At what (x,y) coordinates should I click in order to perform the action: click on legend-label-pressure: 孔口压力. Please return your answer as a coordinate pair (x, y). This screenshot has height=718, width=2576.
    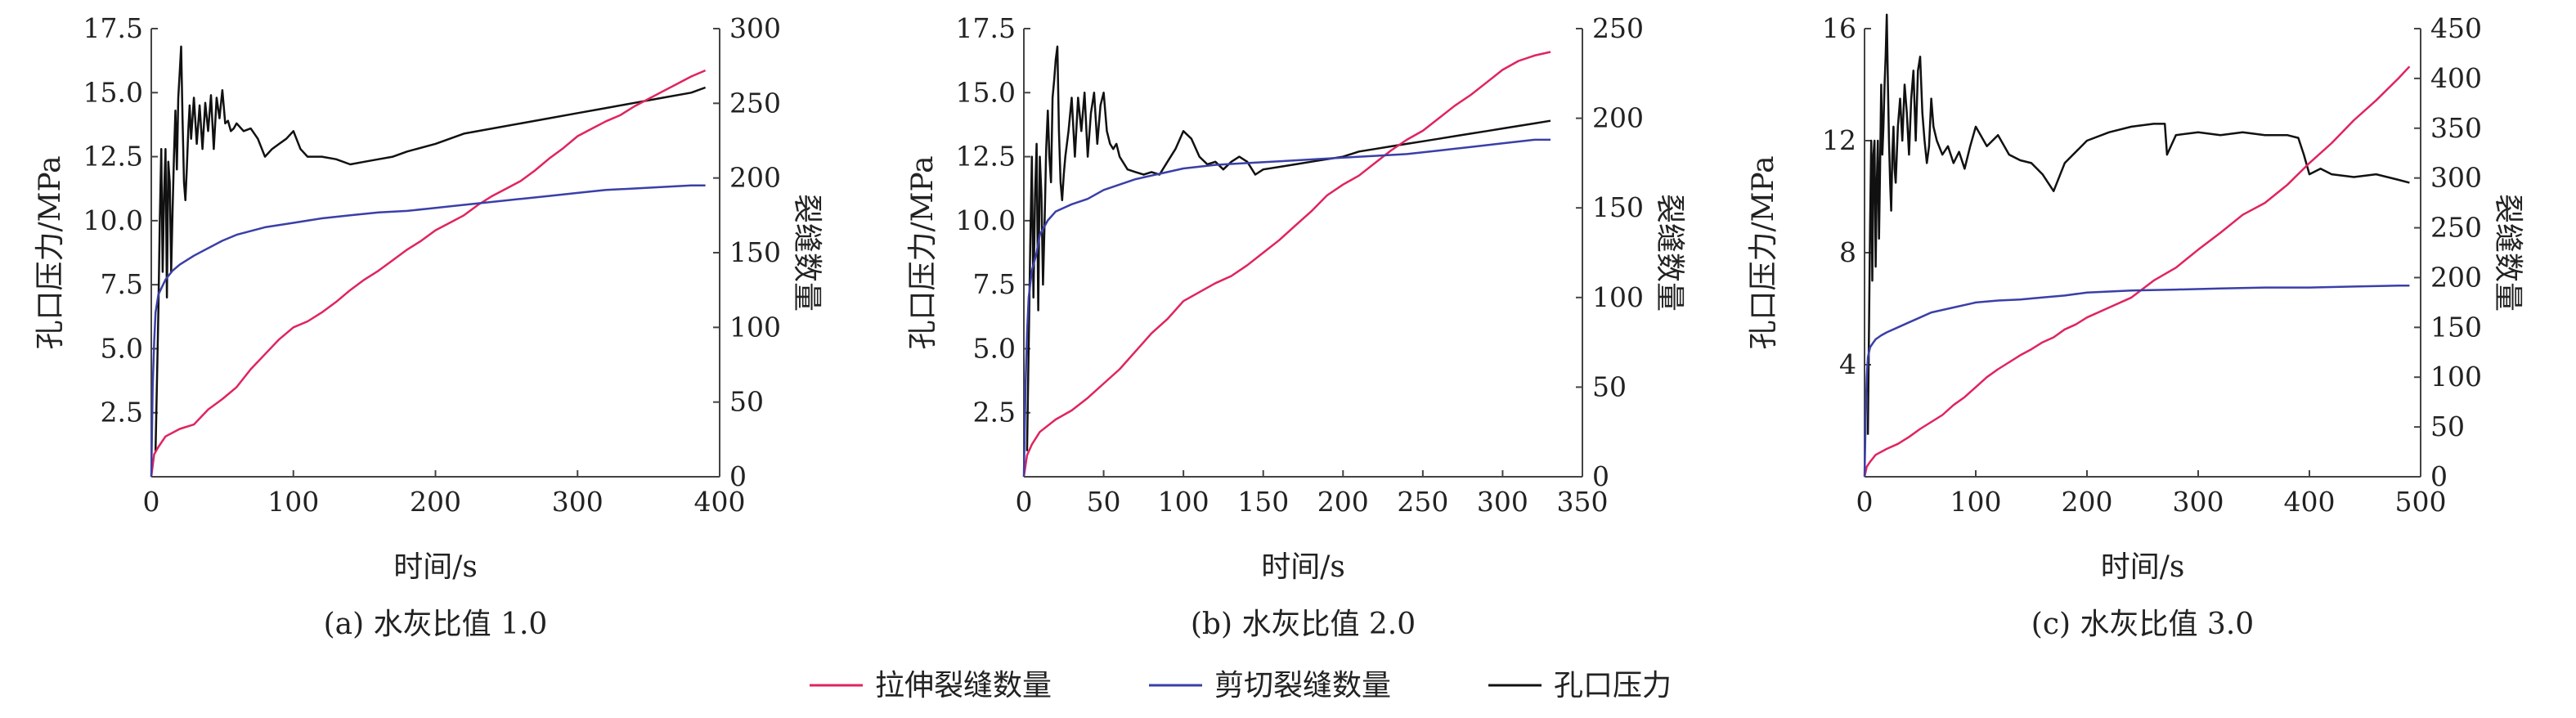
    Looking at the image, I should click on (1613, 685).